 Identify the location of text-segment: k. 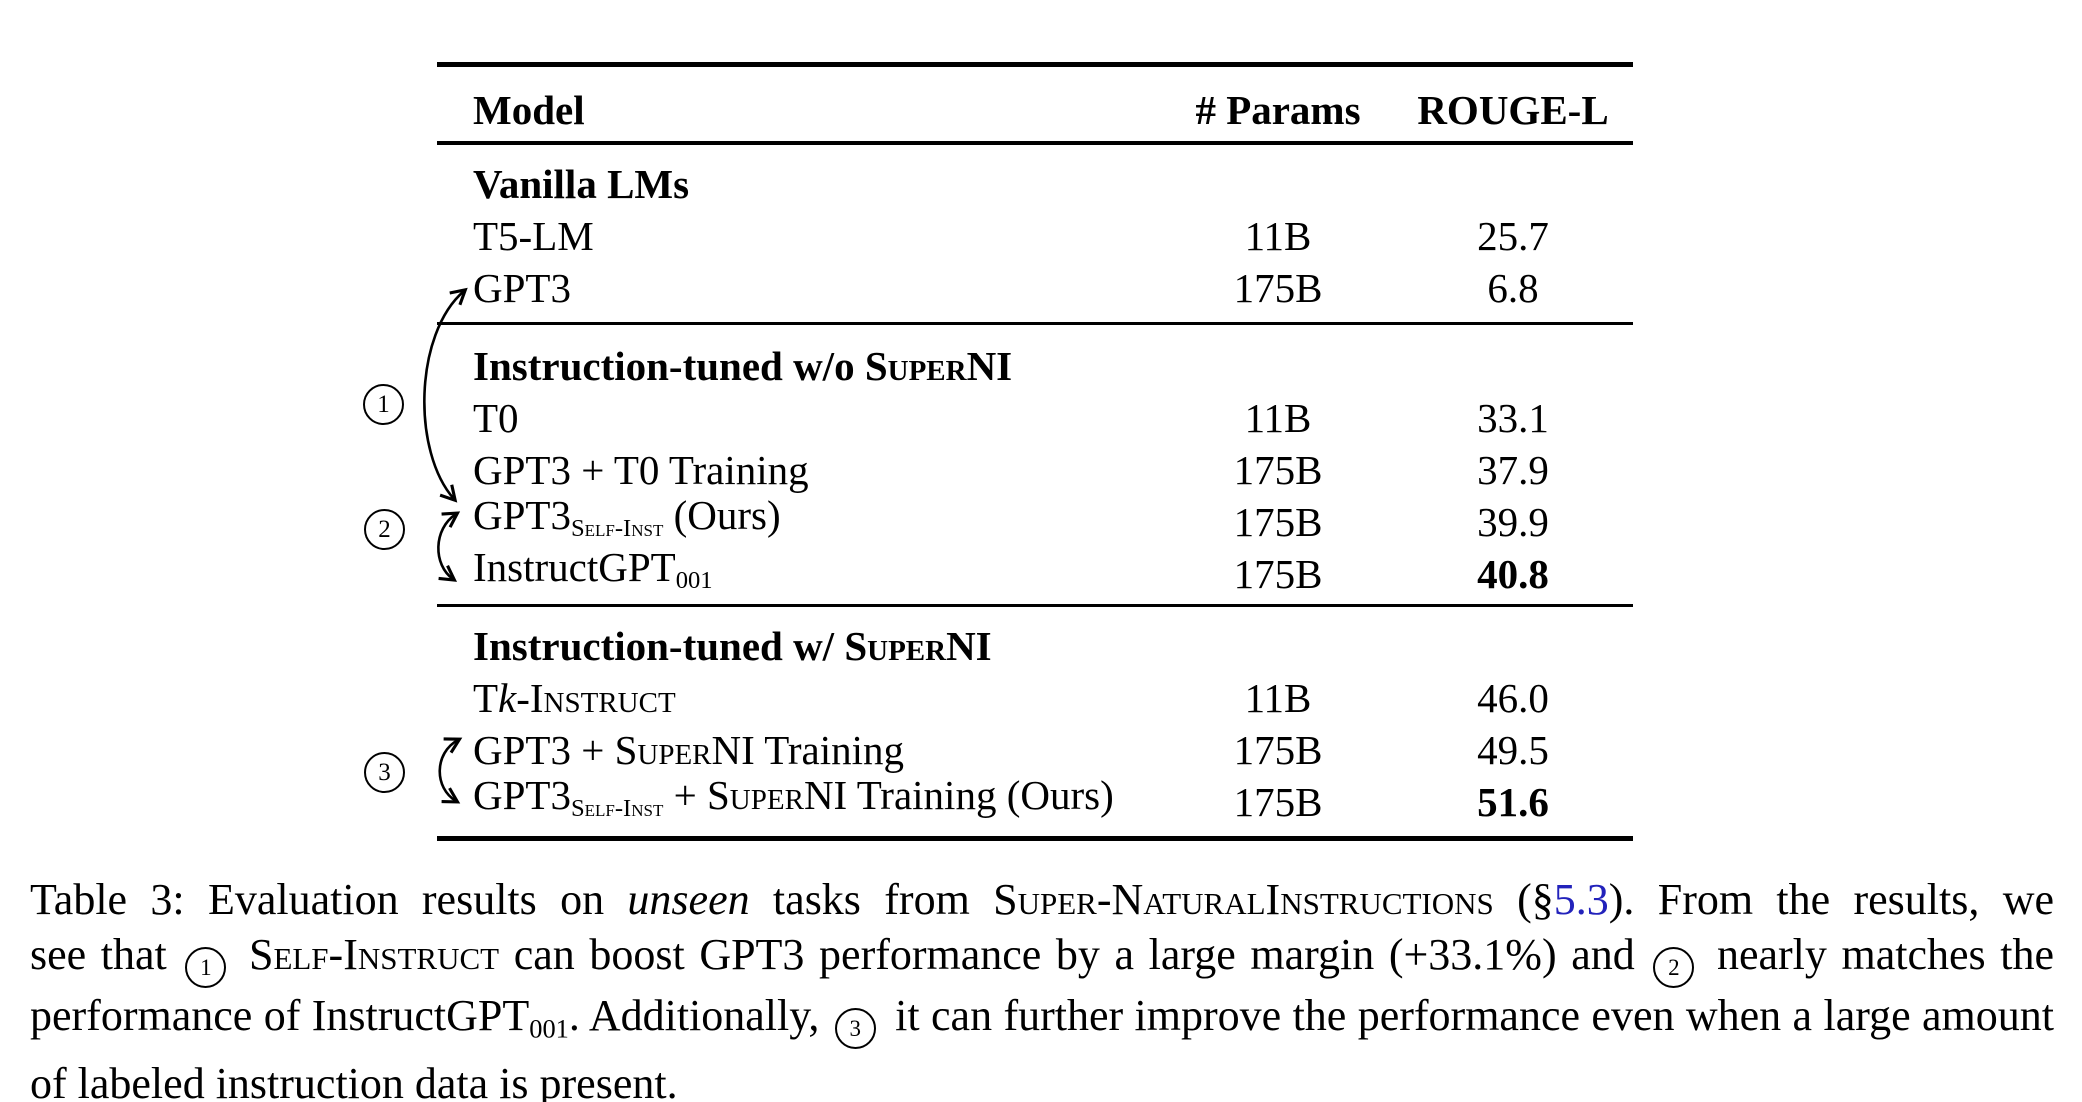
(507, 698).